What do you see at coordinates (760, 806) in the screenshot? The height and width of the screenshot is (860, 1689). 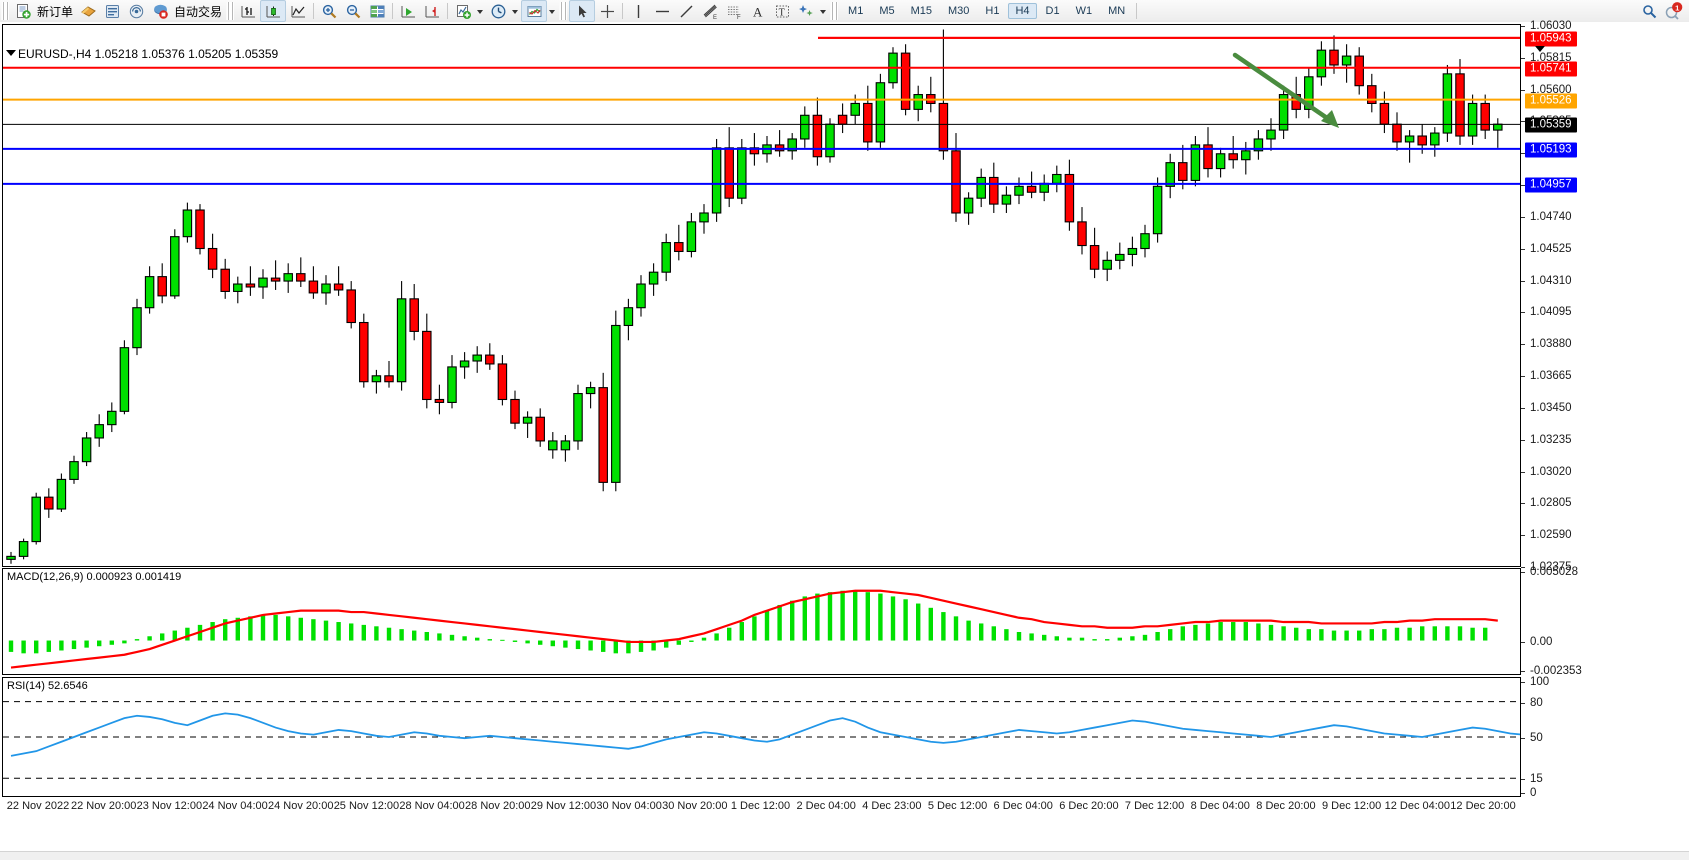 I see `time-label: 1 Dec 12:00` at bounding box center [760, 806].